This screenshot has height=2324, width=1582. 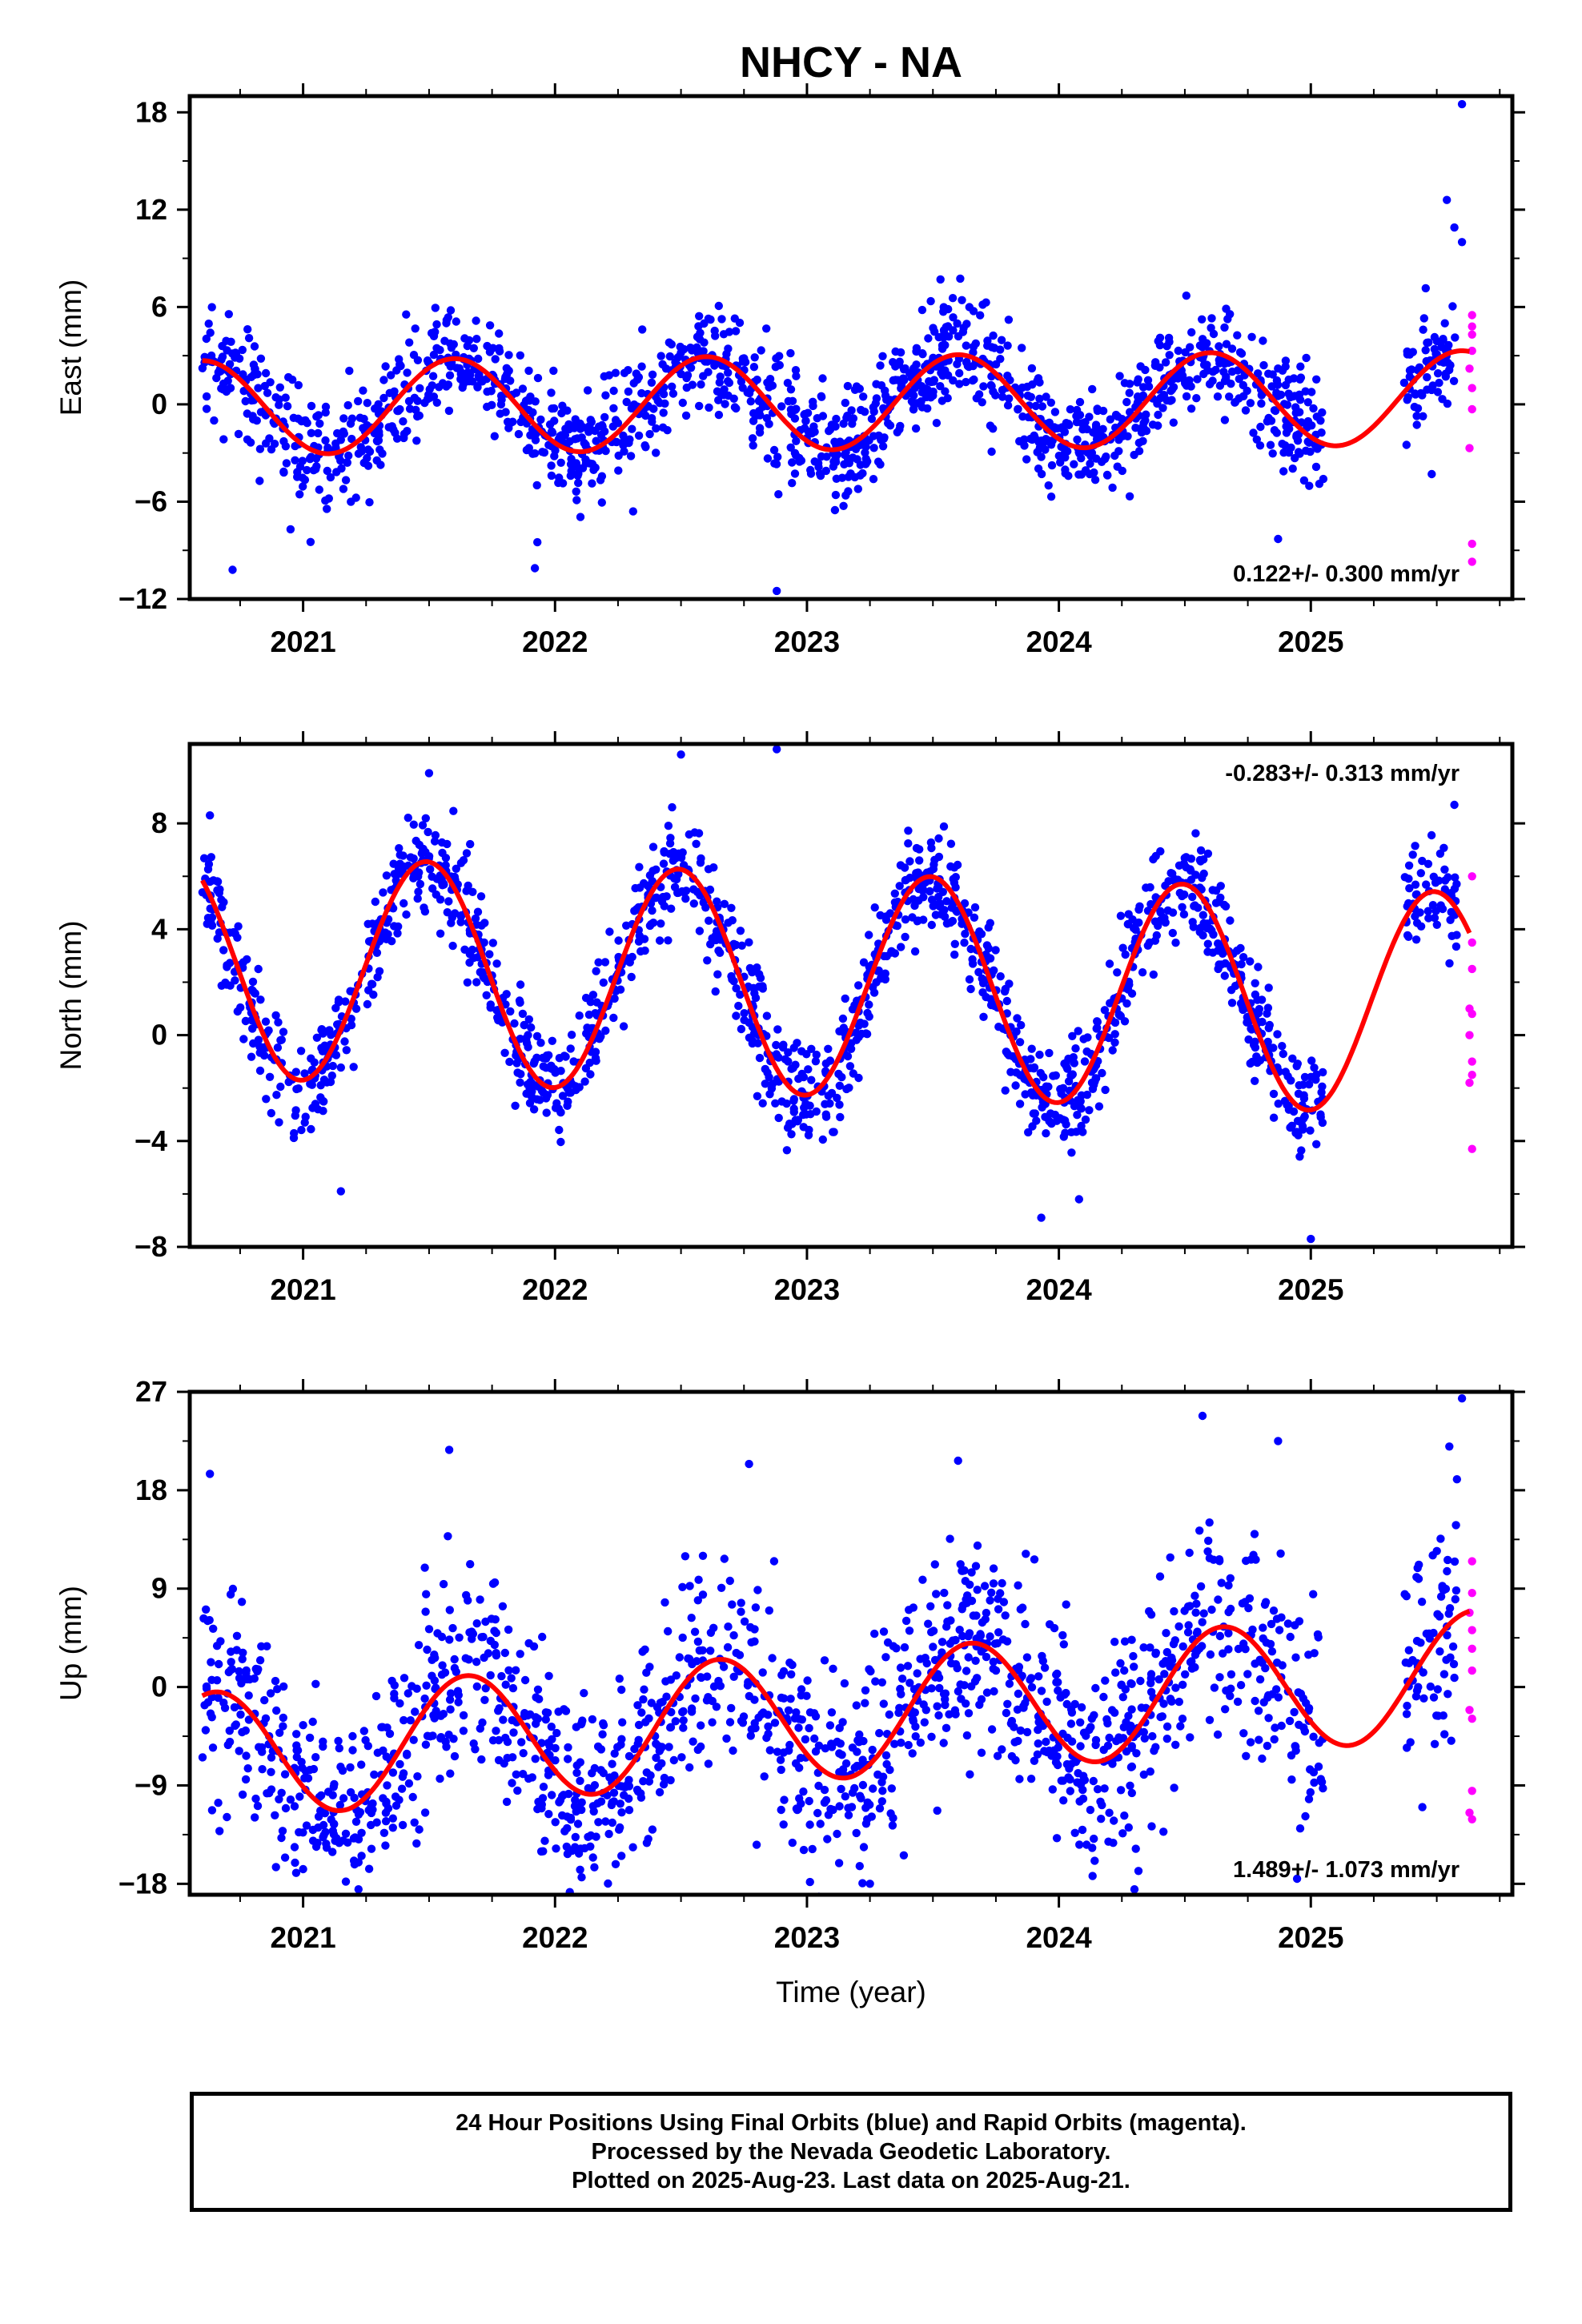 What do you see at coordinates (1310, 1289) in the screenshot?
I see `north-xtick-label: 2025` at bounding box center [1310, 1289].